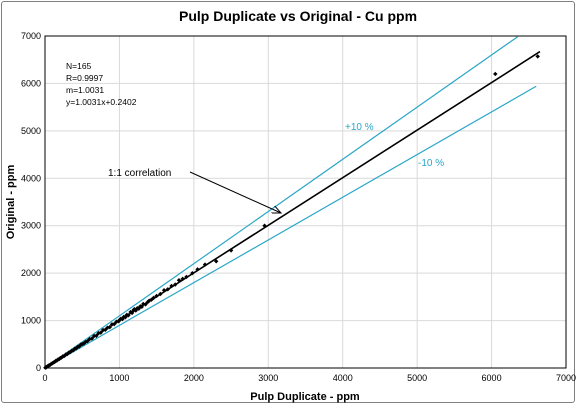  I want to click on y-tick-label: 0, so click(38, 368).